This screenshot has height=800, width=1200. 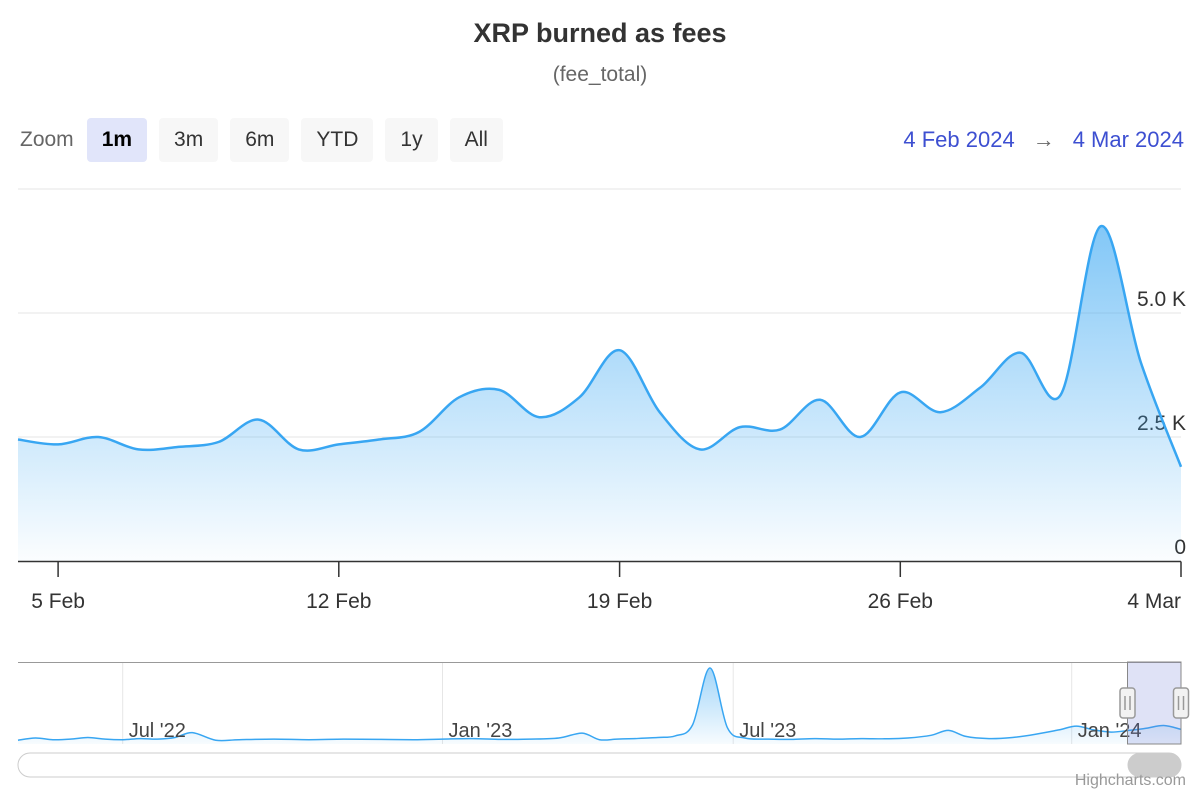 What do you see at coordinates (1154, 765) in the screenshot?
I see `scrollbar-thumb` at bounding box center [1154, 765].